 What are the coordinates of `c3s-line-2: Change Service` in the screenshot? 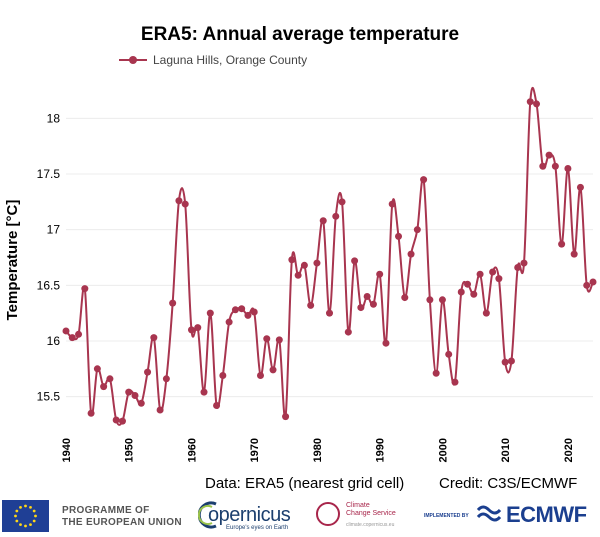 It's located at (371, 513).